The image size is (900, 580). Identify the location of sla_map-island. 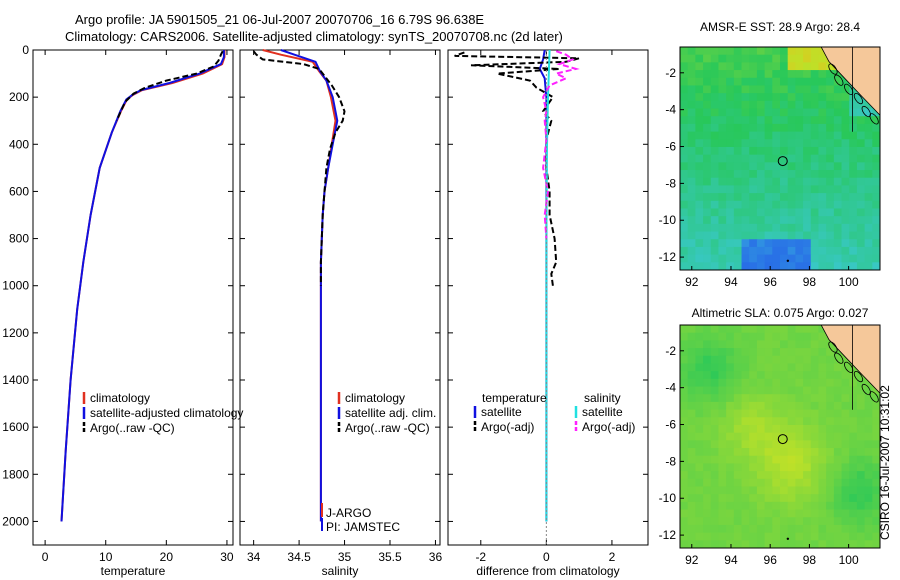
(874, 397).